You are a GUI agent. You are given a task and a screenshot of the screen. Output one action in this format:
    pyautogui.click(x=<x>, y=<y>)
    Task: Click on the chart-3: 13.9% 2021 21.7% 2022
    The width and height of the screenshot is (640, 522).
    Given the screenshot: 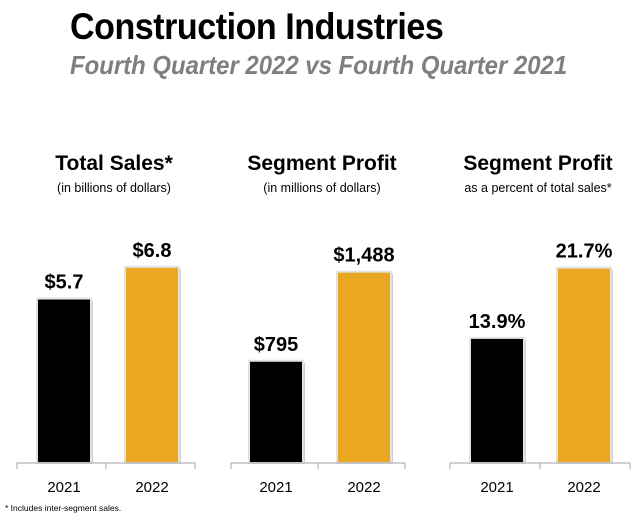 What is the action you would take?
    pyautogui.click(x=540, y=368)
    